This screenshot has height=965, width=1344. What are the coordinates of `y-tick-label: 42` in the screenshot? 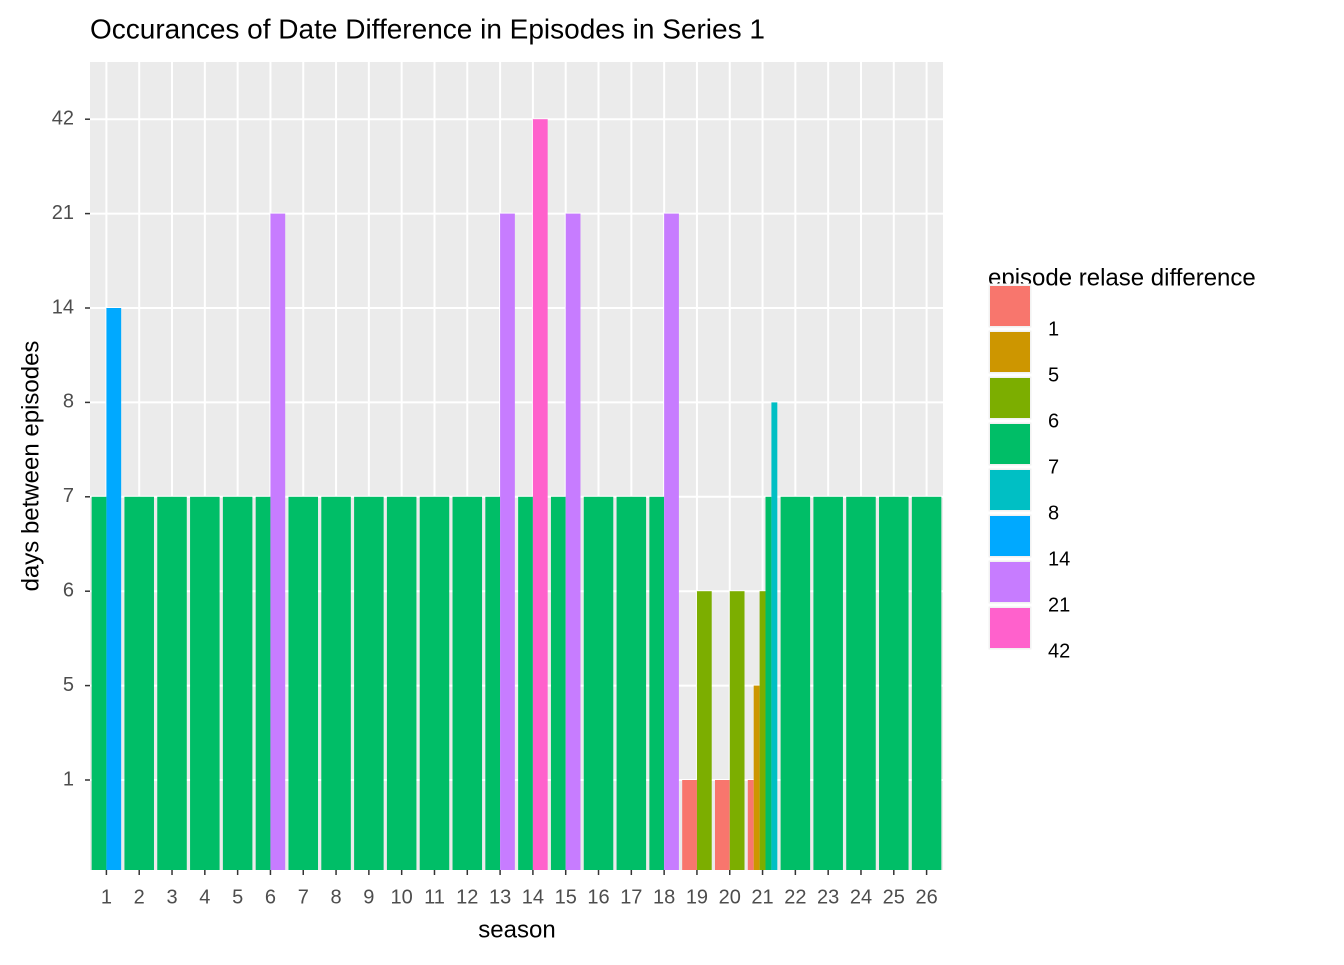 It's located at (63, 118).